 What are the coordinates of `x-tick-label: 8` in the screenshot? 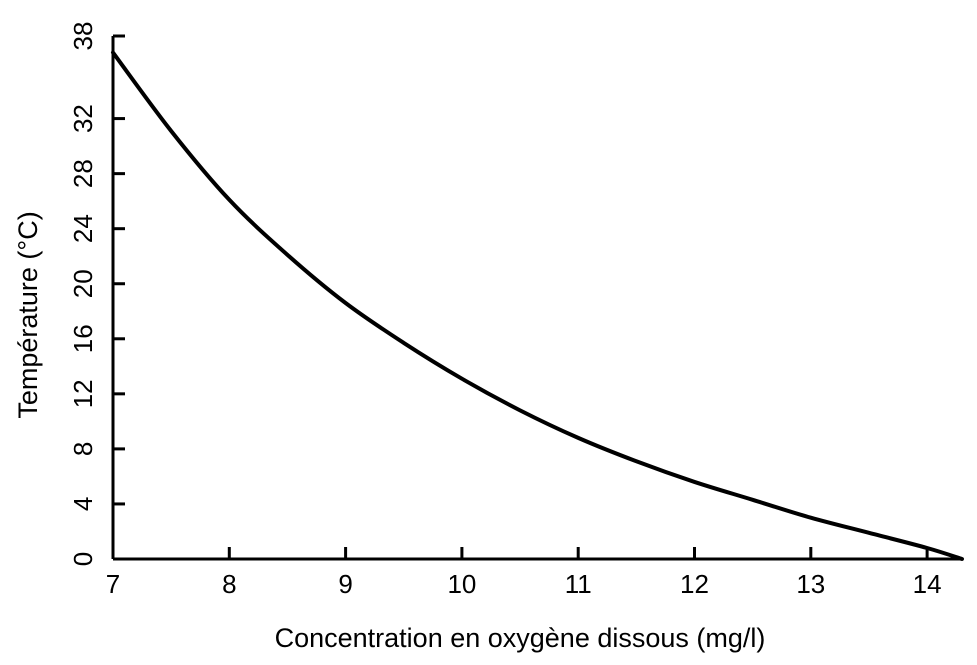 It's located at (229, 584).